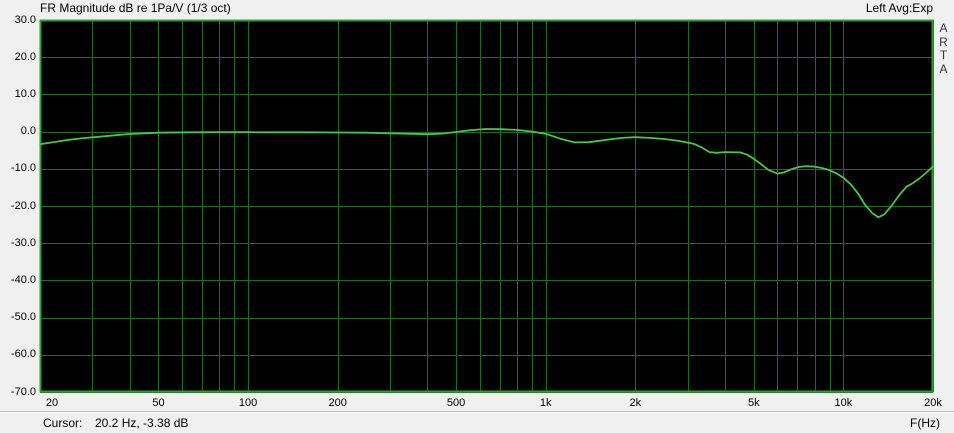 The height and width of the screenshot is (433, 954). I want to click on x-axis-unit-label: F(Hz), so click(925, 423).